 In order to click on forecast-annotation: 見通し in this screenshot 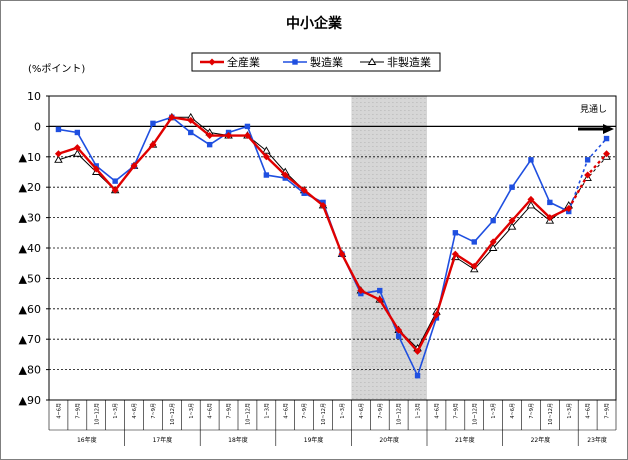, I will do `click(596, 119)`.